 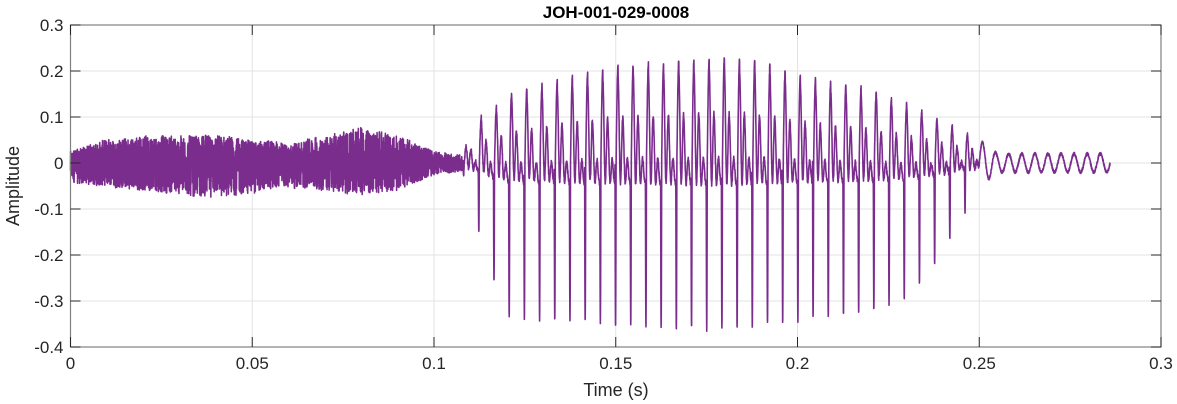 I want to click on y-tick-label: 0.1, so click(x=52, y=117).